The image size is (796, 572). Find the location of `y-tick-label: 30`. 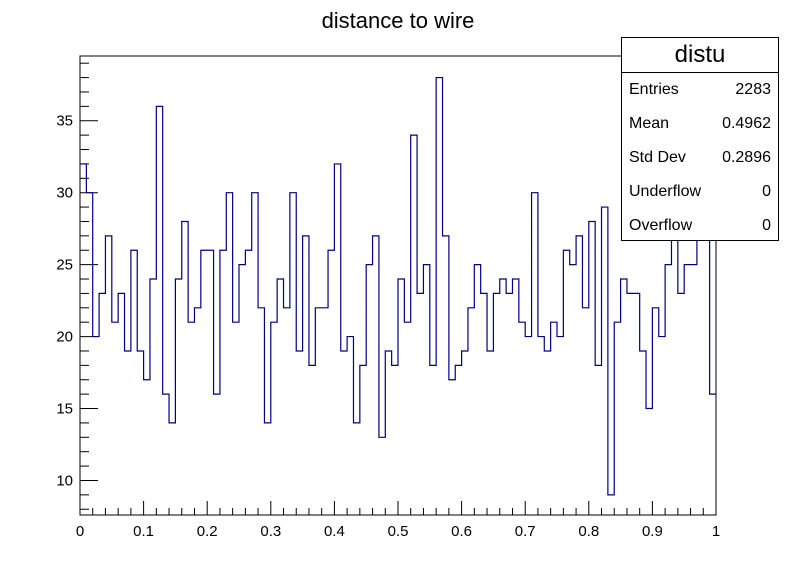

y-tick-label: 30 is located at coordinates (64, 193).